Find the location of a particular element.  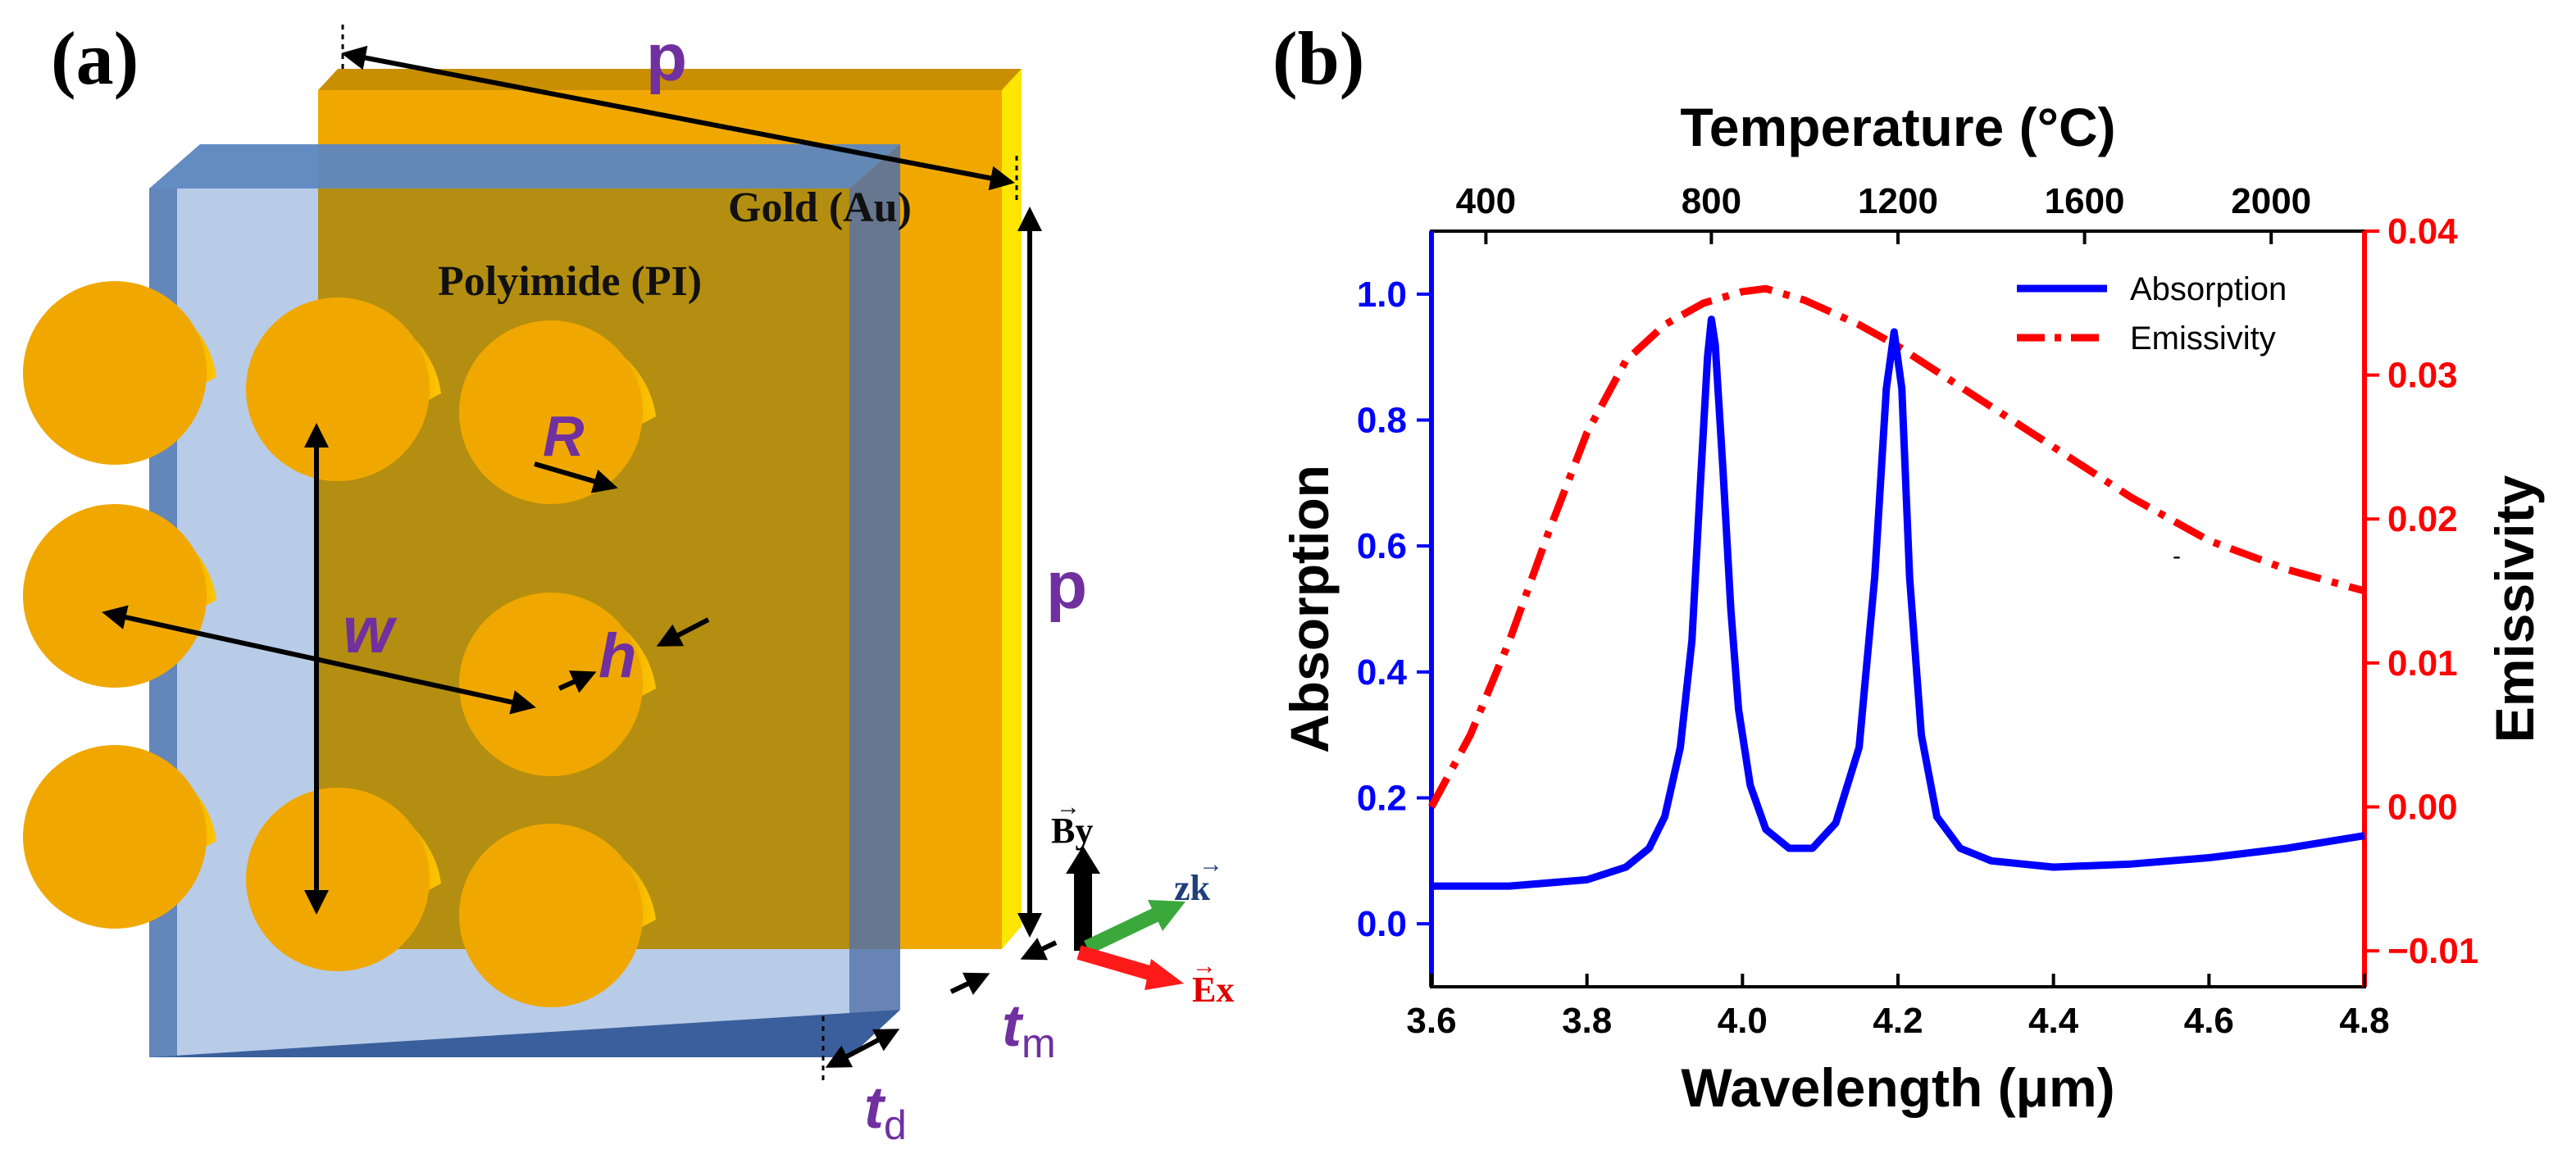

dim-p-top-label: p is located at coordinates (667, 57).